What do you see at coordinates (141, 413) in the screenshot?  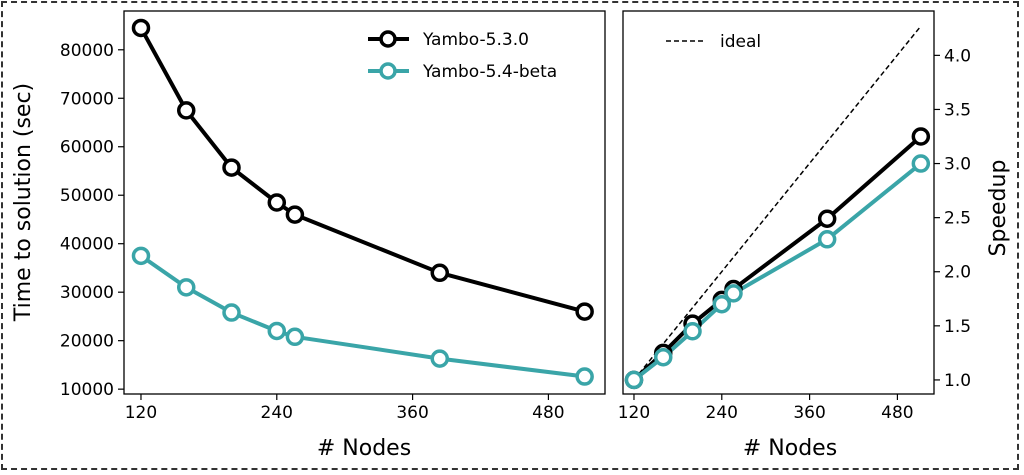 I see `left-x-tick-label: 120` at bounding box center [141, 413].